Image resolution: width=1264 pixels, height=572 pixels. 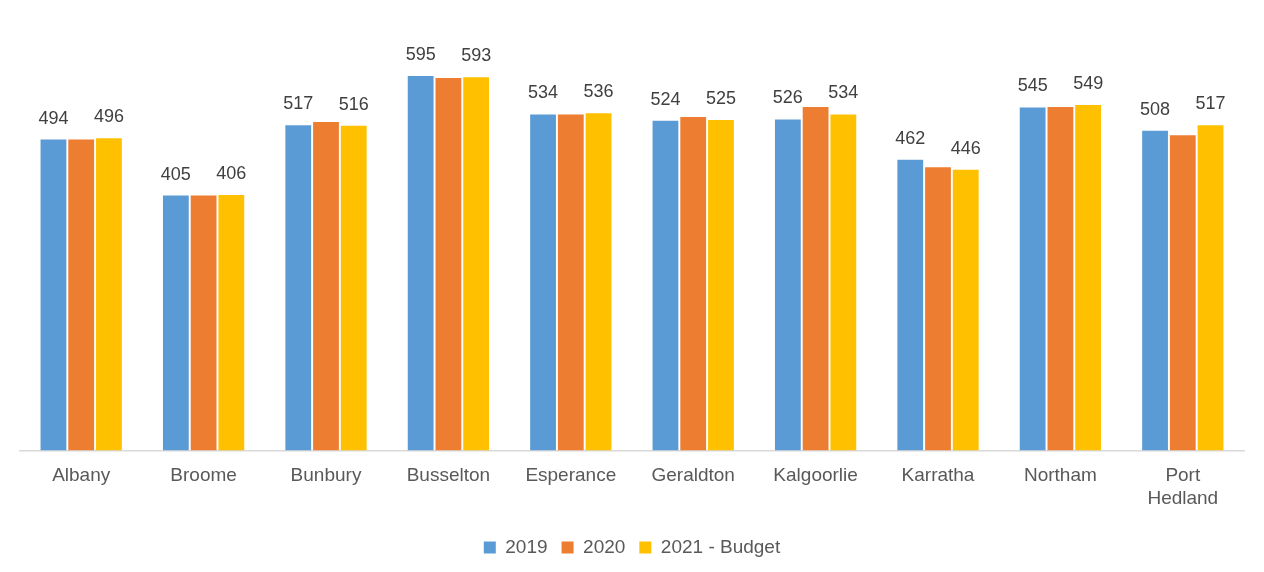 What do you see at coordinates (81, 475) in the screenshot?
I see `x-tick-label: Albany` at bounding box center [81, 475].